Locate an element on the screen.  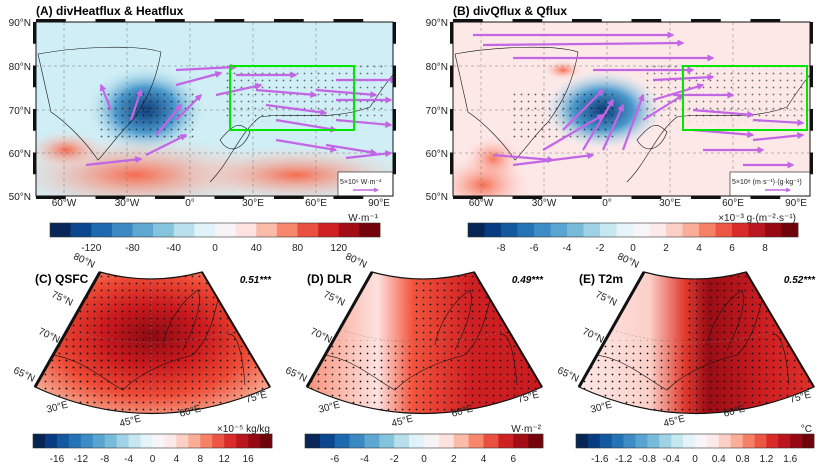
colorbar-tick-label: 1.2 is located at coordinates (766, 459).